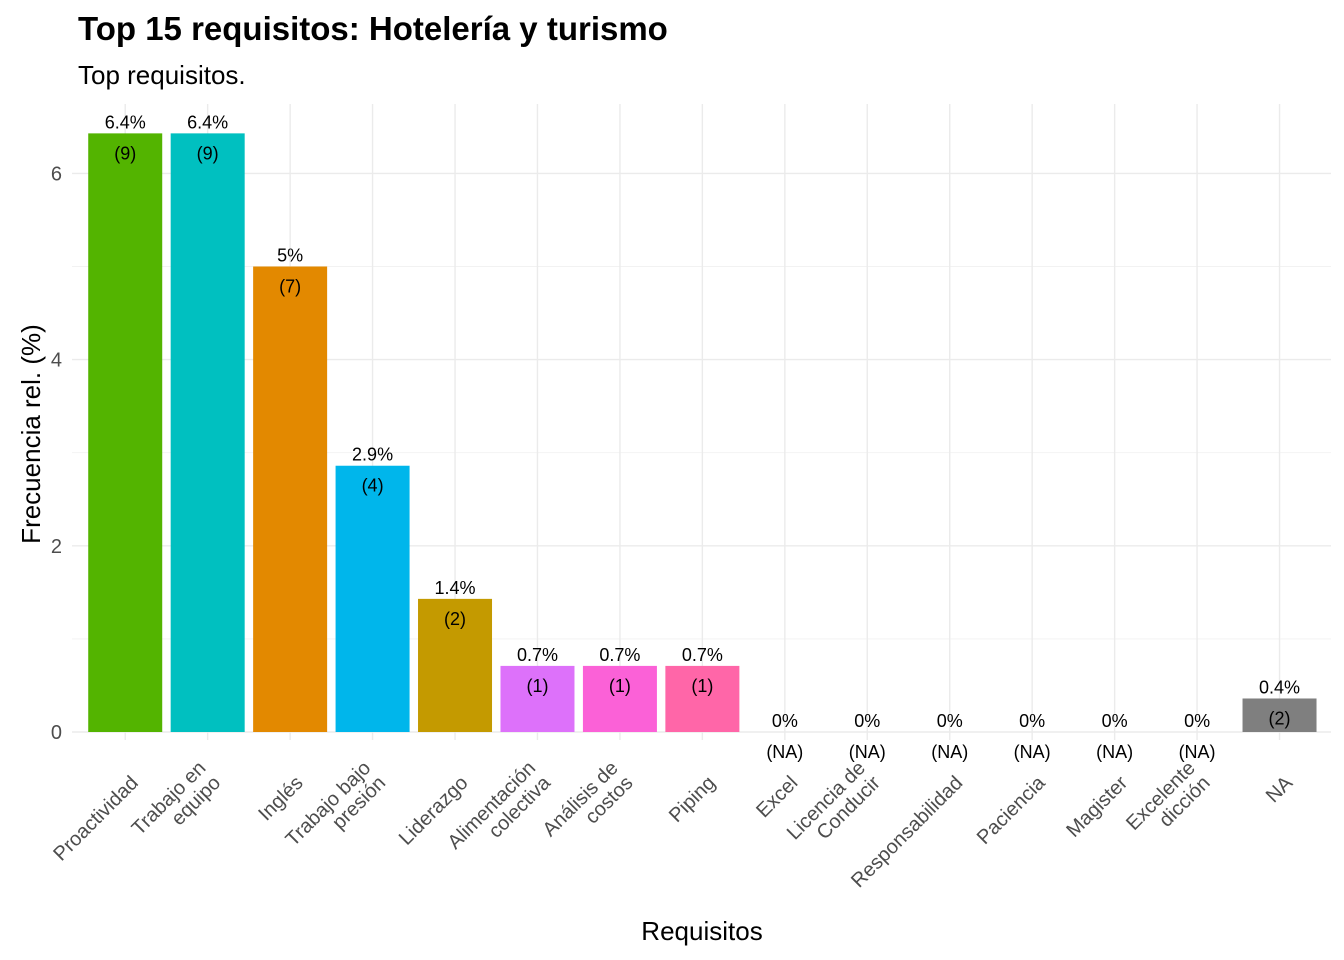  Describe the element at coordinates (56, 733) in the screenshot. I see `y-tick-label: 0` at that location.